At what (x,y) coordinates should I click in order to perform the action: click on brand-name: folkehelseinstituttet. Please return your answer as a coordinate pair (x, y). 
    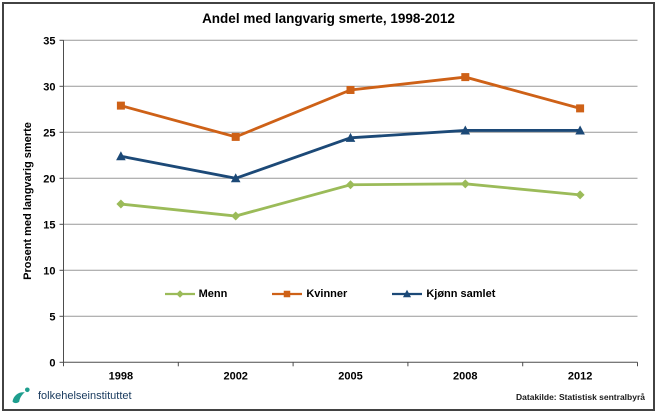
    Looking at the image, I should click on (85, 396).